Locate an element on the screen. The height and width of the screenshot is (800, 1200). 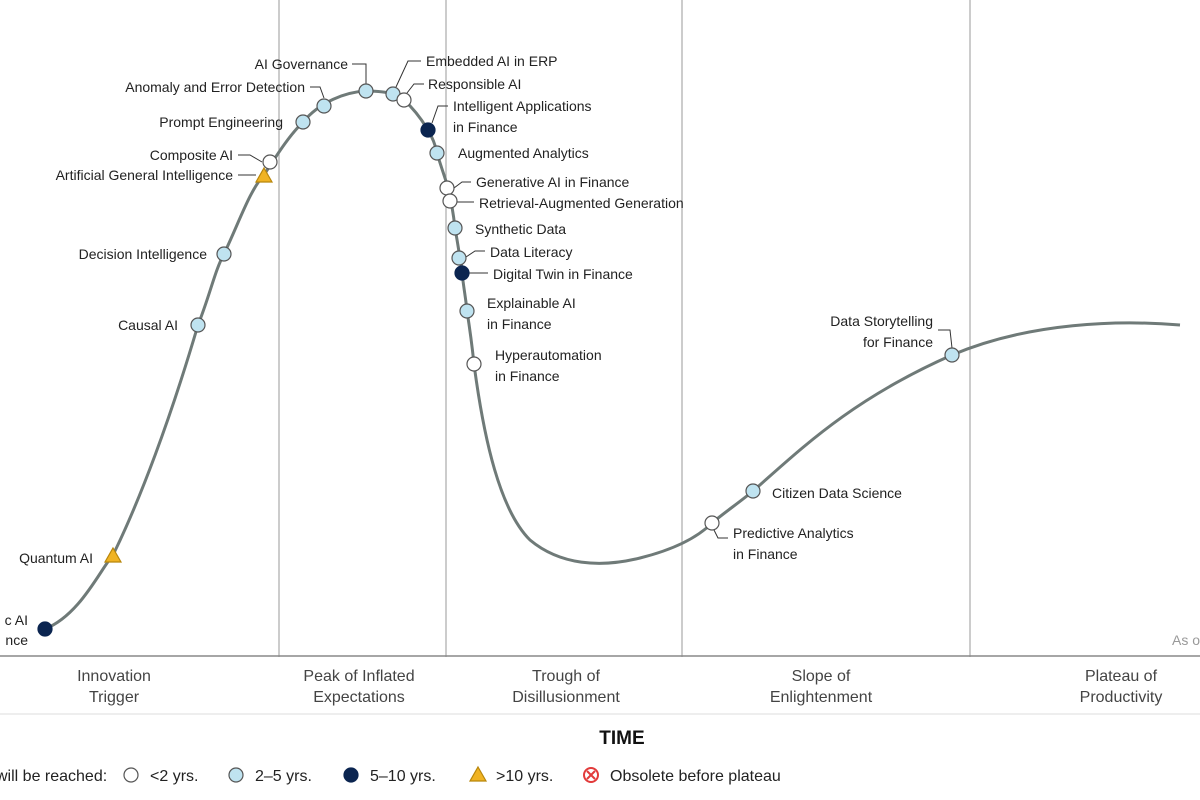
tech-label: Artificial General Intelligence is located at coordinates (145, 175).